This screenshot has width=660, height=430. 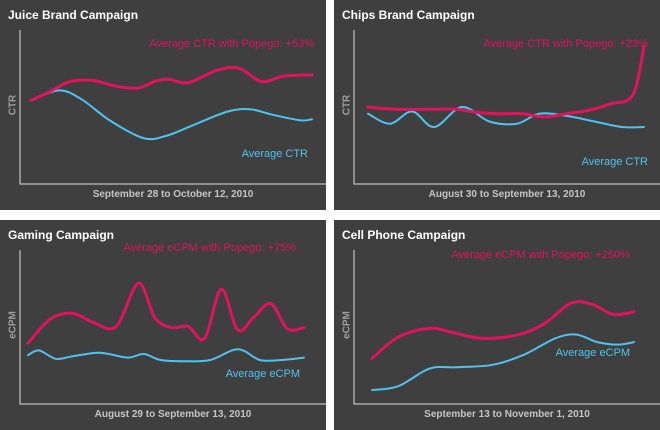 I want to click on popego-series-label: Average eCPM with Popego: +75%, so click(x=209, y=248).